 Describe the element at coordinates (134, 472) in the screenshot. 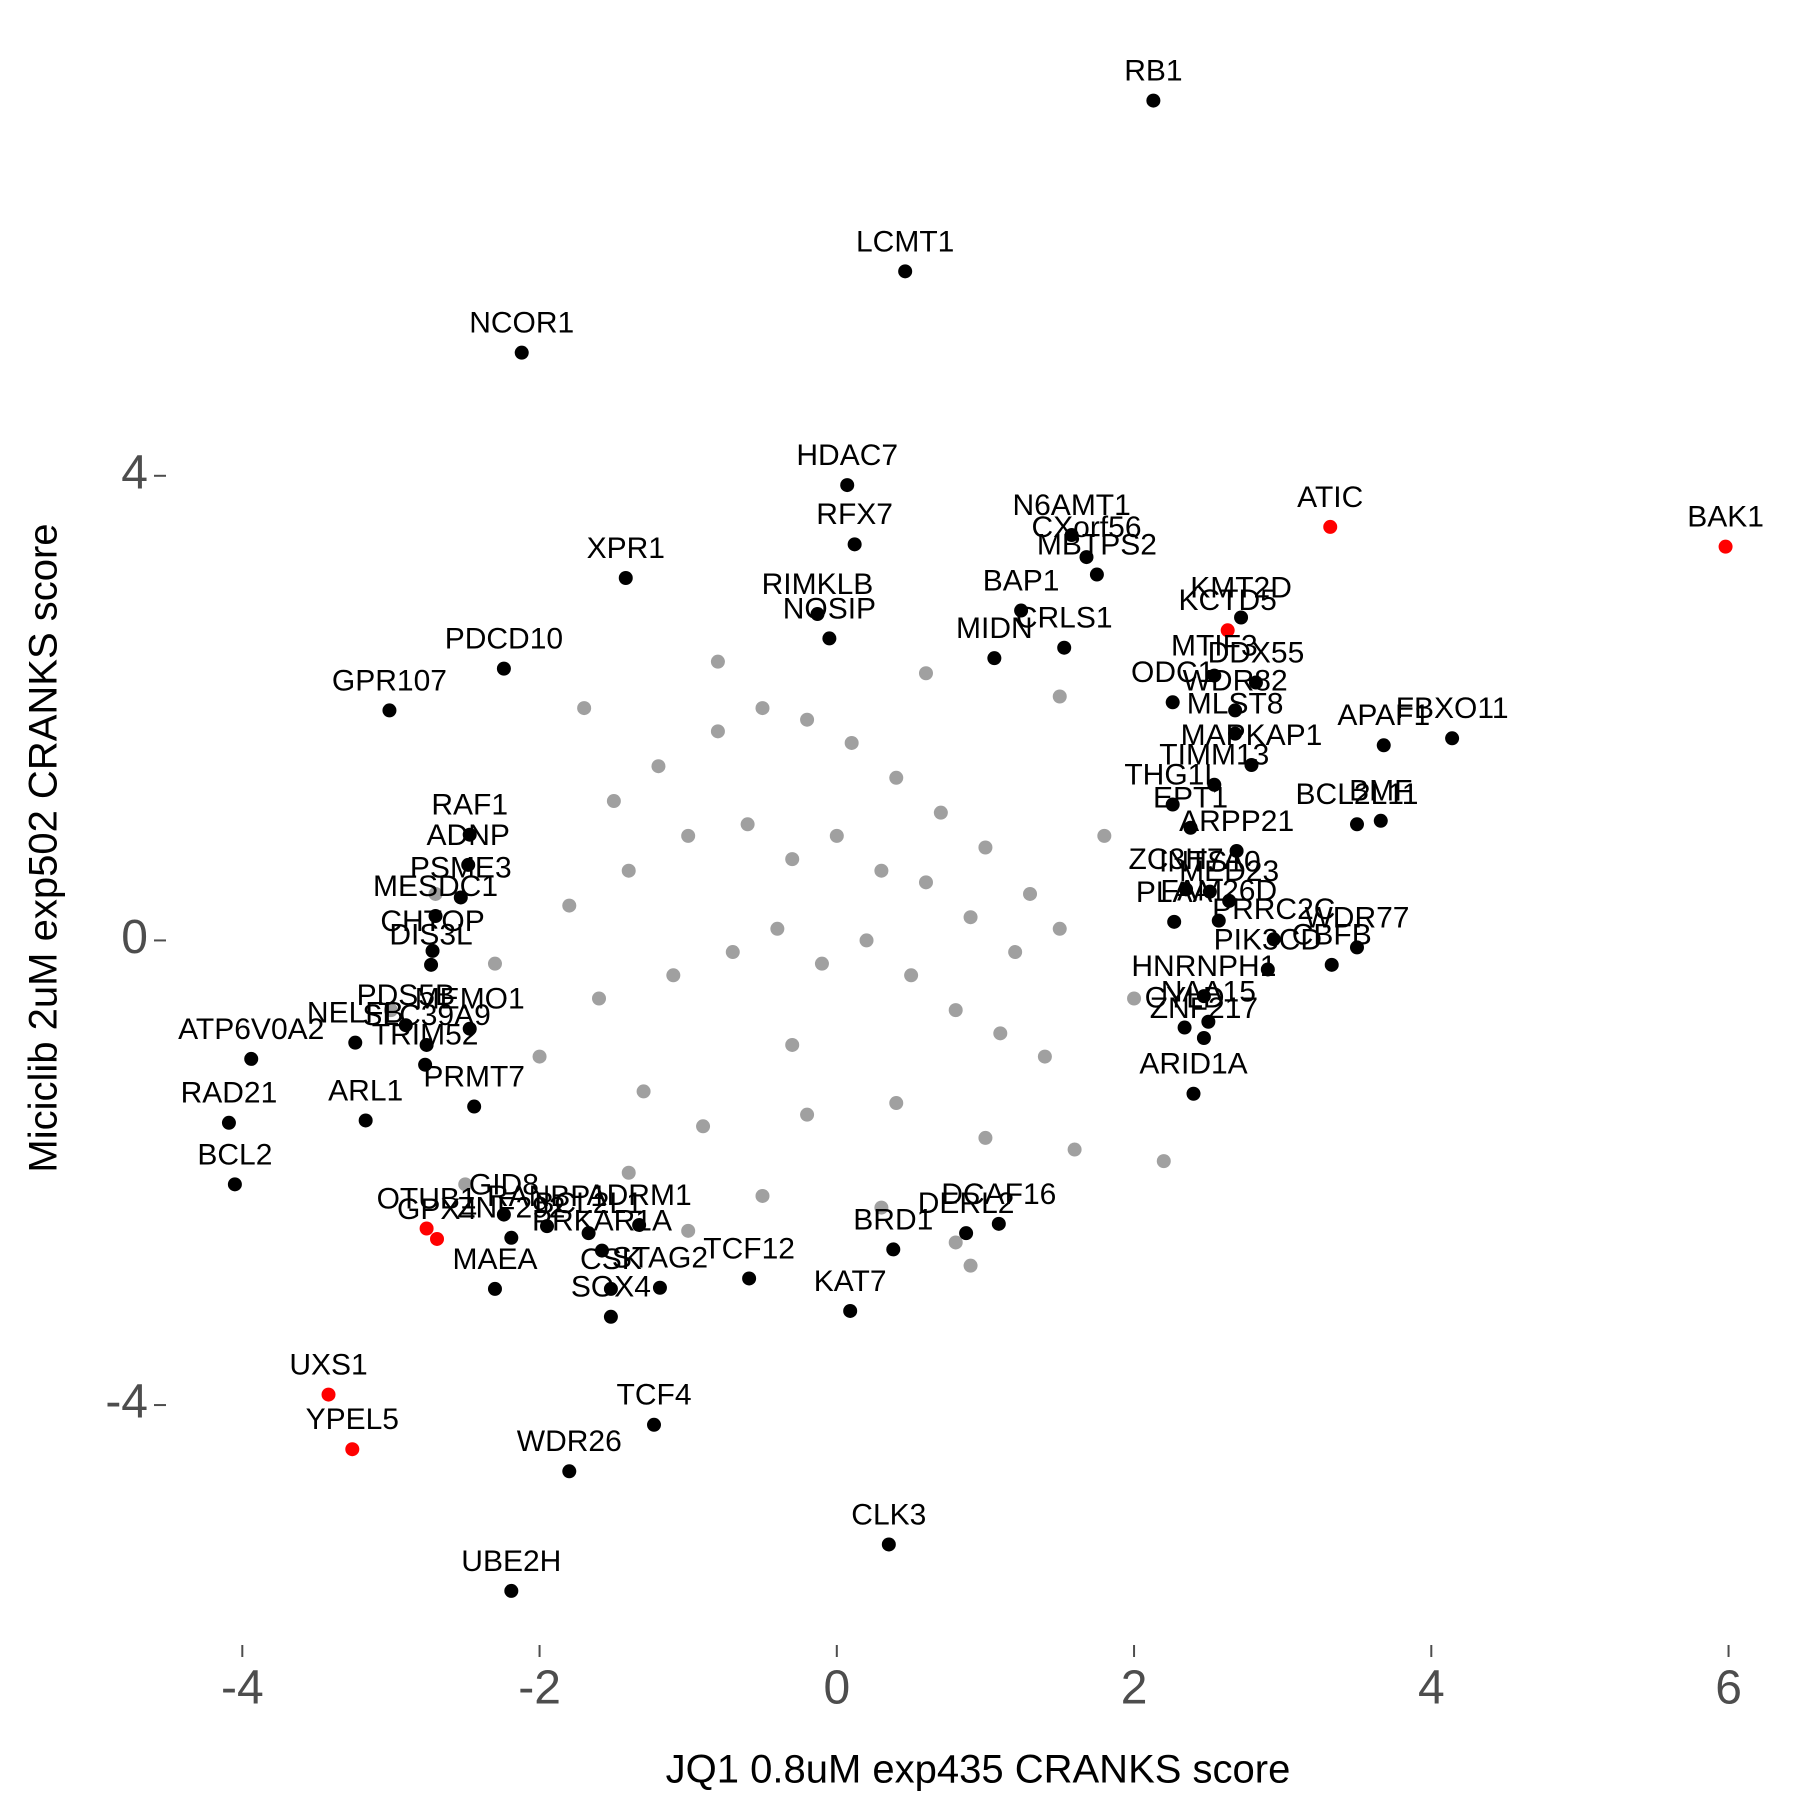

I see `y-tick-label: 4` at that location.